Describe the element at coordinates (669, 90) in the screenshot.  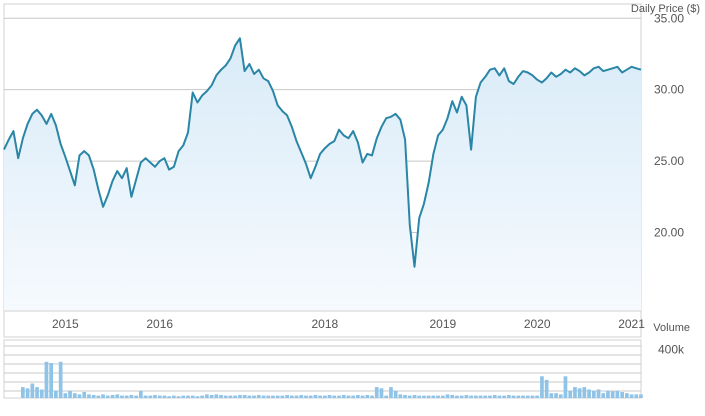
I see `price-y-tick-label: 30.00` at that location.